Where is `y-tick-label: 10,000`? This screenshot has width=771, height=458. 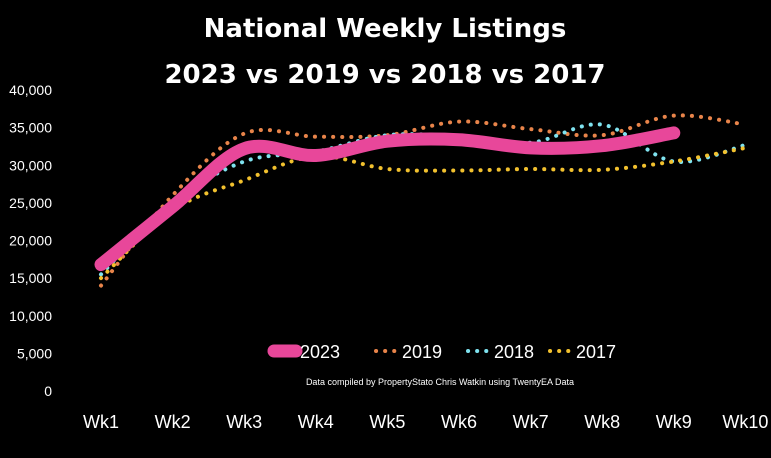 y-tick-label: 10,000 is located at coordinates (30, 316).